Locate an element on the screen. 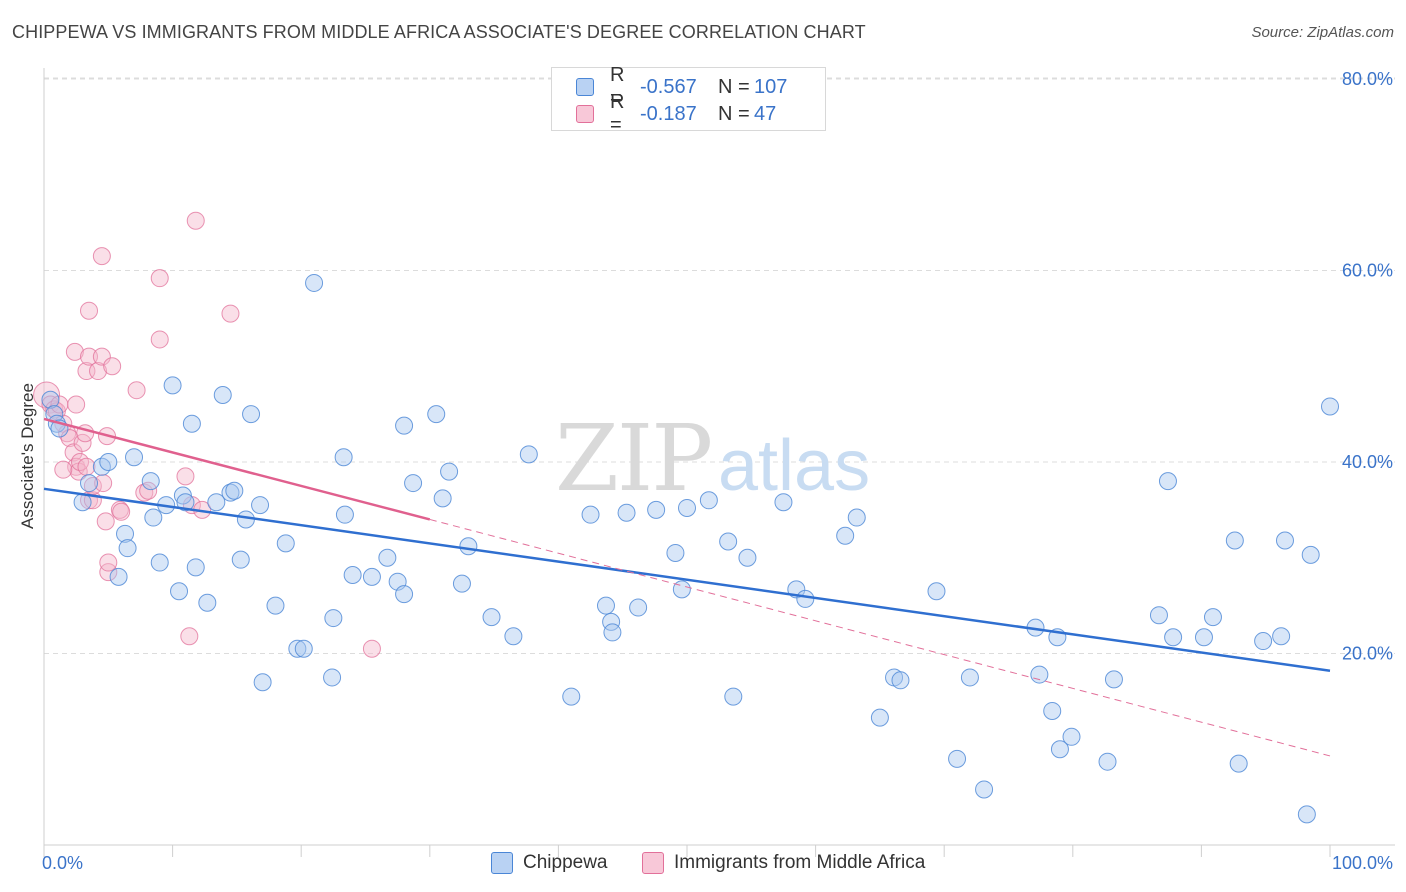 The width and height of the screenshot is (1406, 892). y-tick-label: 20.0% is located at coordinates (1367, 654).